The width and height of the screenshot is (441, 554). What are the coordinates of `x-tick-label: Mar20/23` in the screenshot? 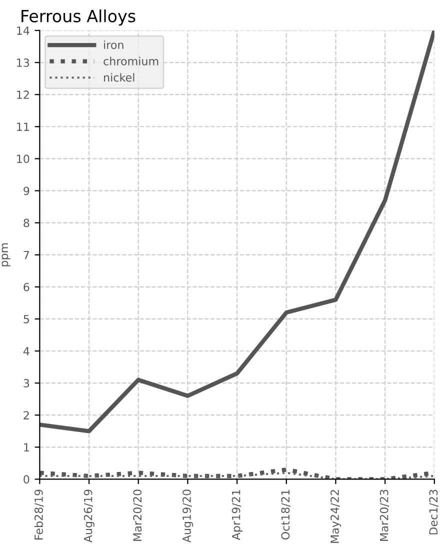 It's located at (385, 515).